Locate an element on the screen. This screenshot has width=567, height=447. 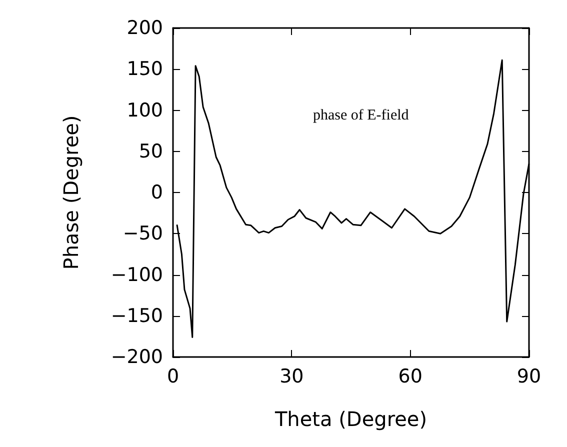
x-tick-label: 30 is located at coordinates (292, 377).